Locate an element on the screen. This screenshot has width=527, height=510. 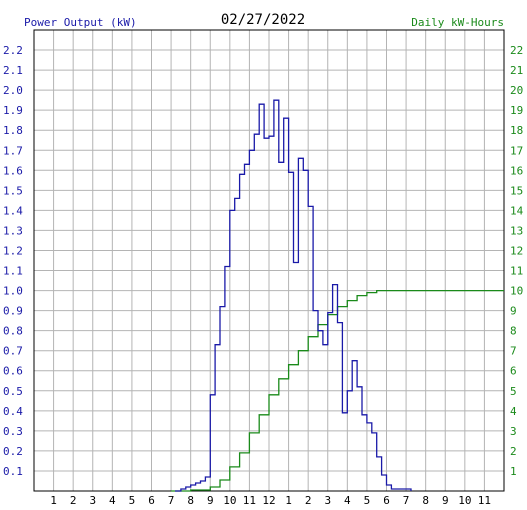
right-tick-label: 12 is located at coordinates (516, 250).